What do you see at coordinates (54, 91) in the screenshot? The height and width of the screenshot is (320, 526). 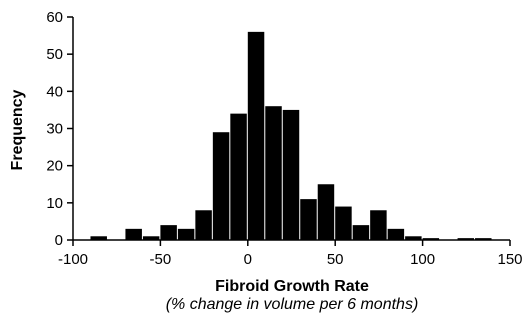 I see `y-tick-label: 40` at bounding box center [54, 91].